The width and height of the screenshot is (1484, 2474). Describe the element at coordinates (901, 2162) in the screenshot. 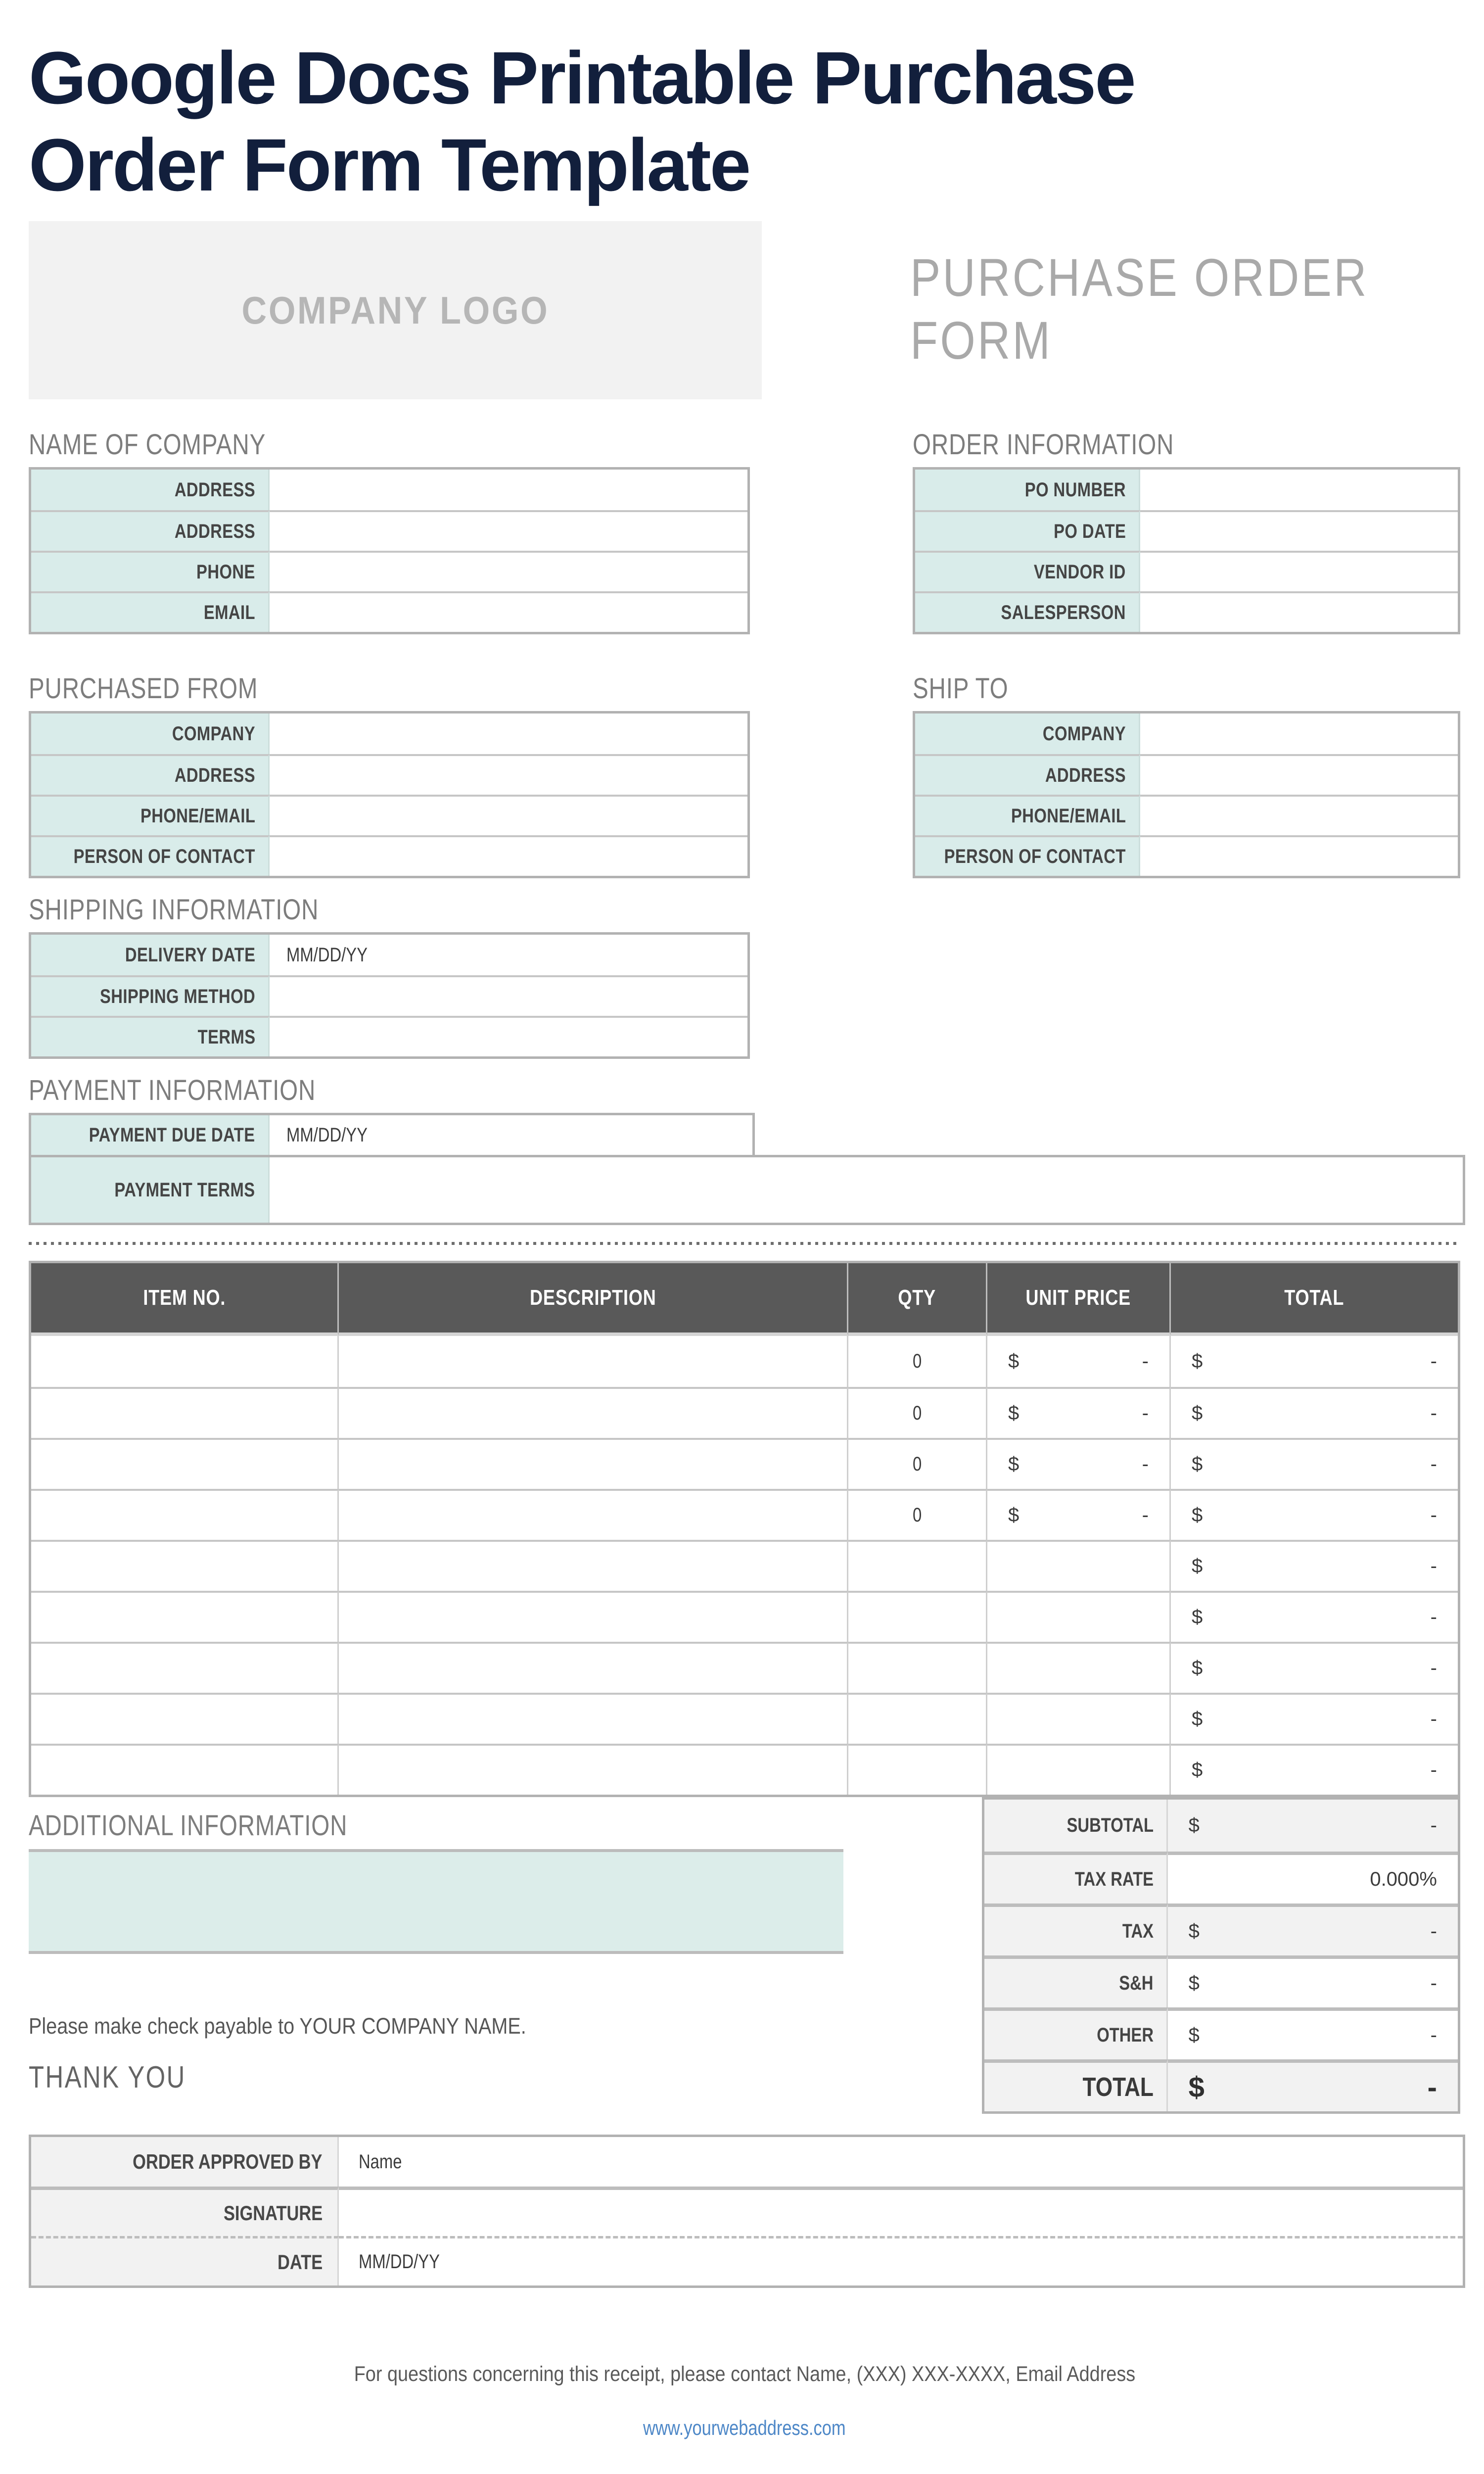

I see `order-approved-by-field: Name` at that location.